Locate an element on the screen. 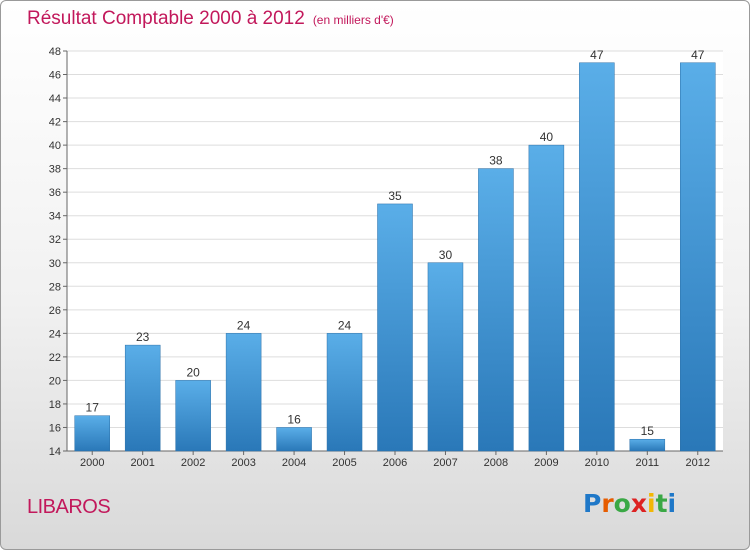  y-tick-label: 22 is located at coordinates (55, 358).